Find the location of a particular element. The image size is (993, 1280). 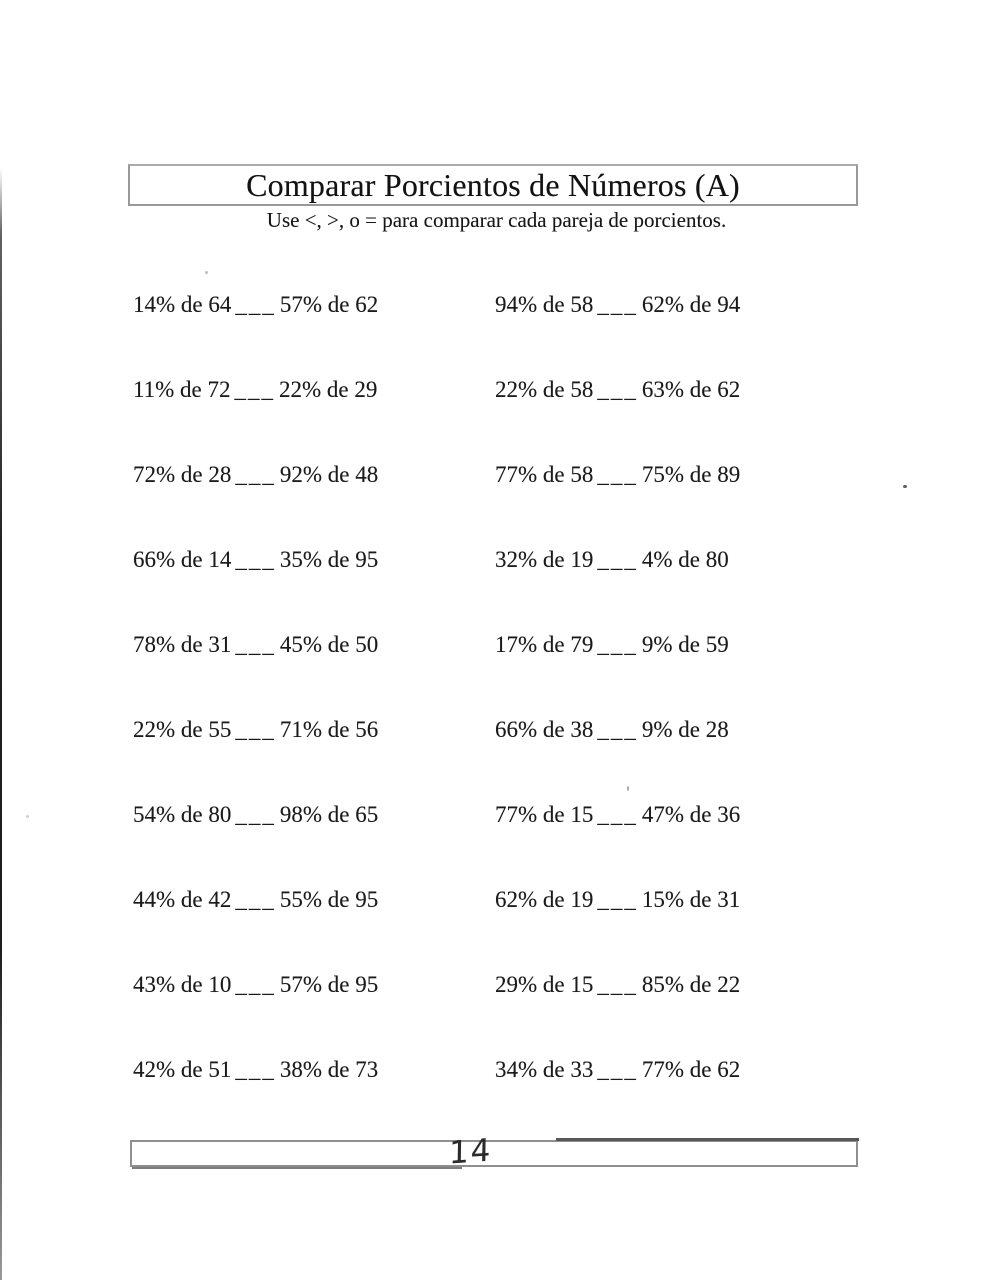

problem-left: 14% de 64 ___ 57% de 62 is located at coordinates (314, 305).